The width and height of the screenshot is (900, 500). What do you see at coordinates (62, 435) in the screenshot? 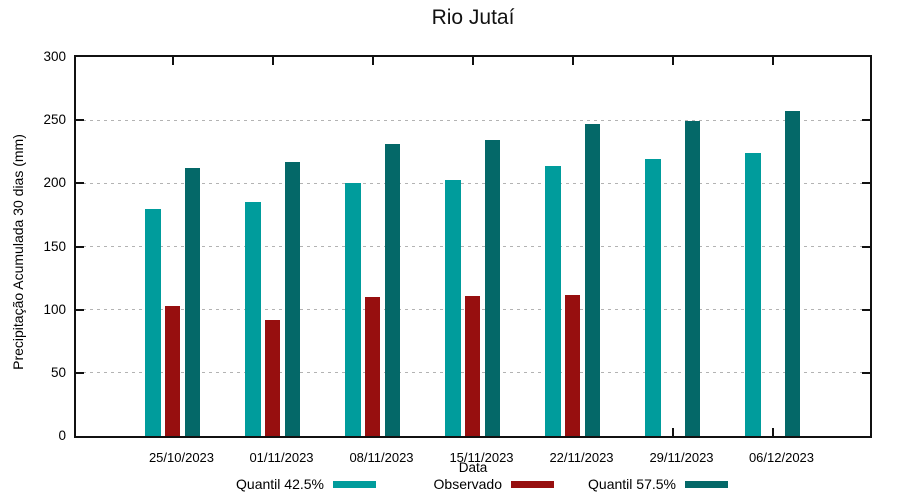
I see `y-tick-label: 0` at bounding box center [62, 435].